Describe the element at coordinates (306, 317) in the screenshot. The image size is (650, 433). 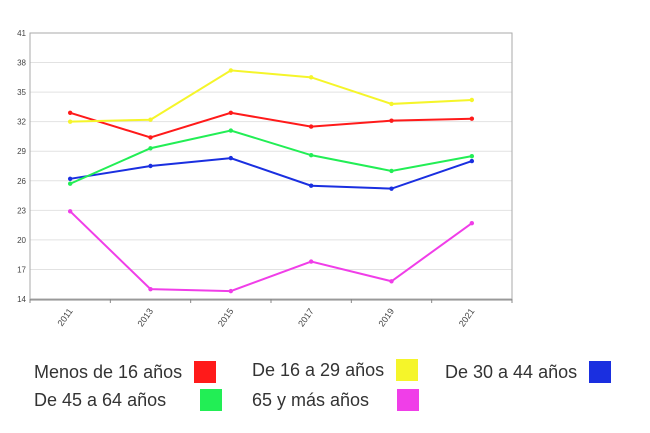
I see `x-tick-label: 2017` at that location.